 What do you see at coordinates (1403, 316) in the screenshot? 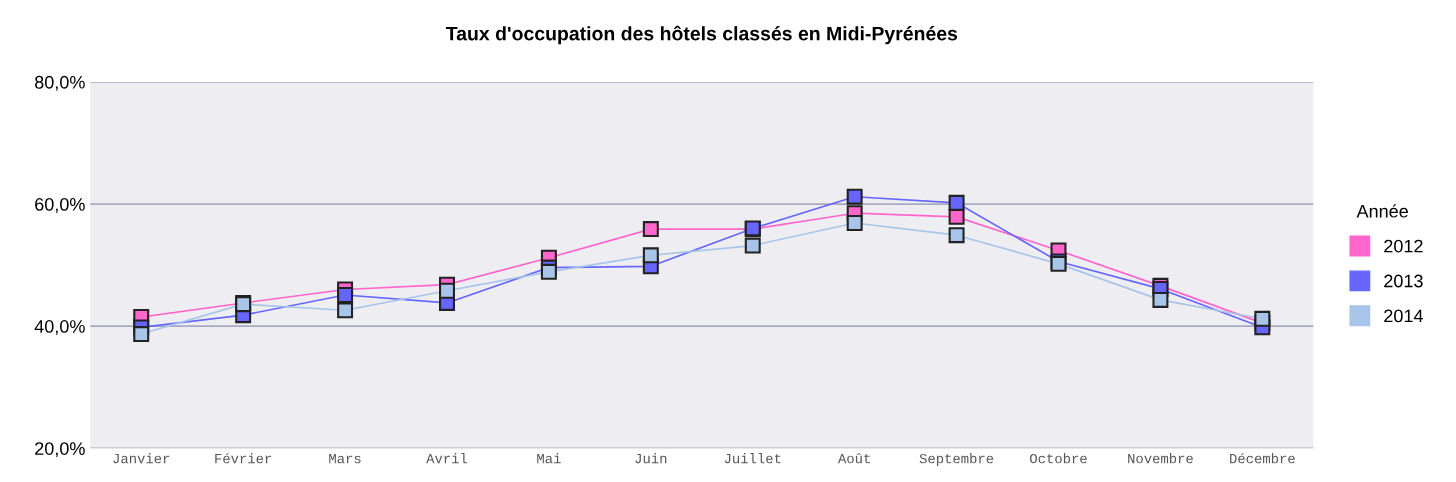
I see `legend-label: 2014` at bounding box center [1403, 316].